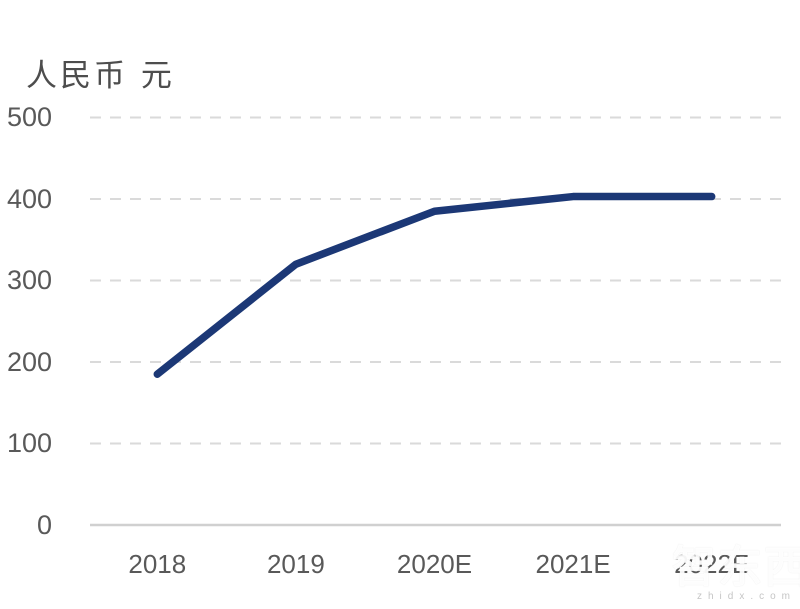 The width and height of the screenshot is (800, 609). I want to click on y-tick-label: 200, so click(29, 361).